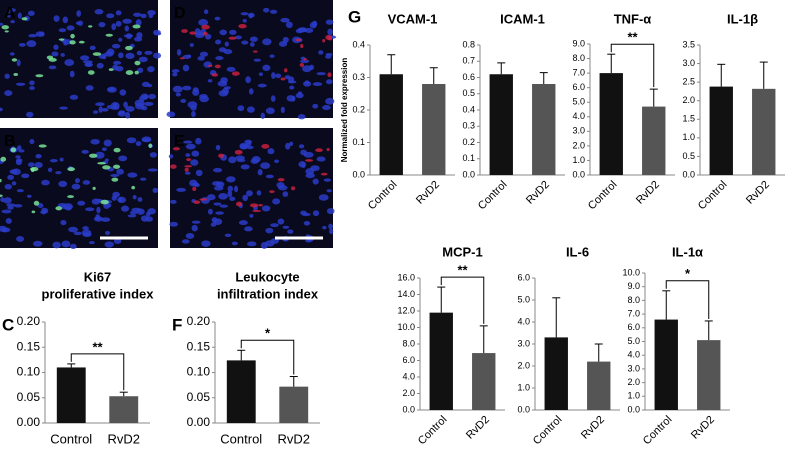  I want to click on significance-label: **, so click(97, 346).